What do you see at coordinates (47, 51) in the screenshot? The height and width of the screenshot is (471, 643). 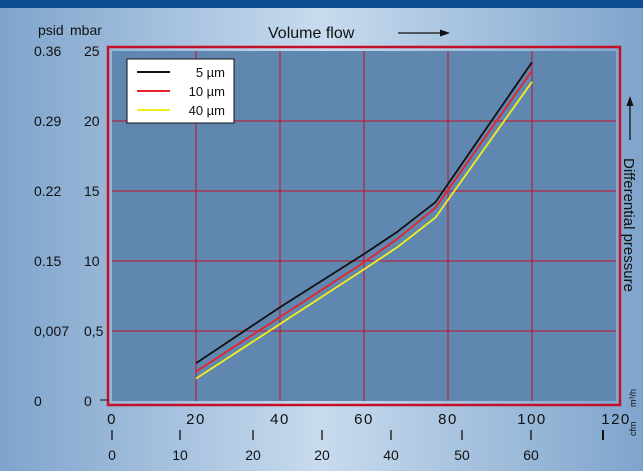 I see `y-tick-label-psid: 0.36` at bounding box center [47, 51].